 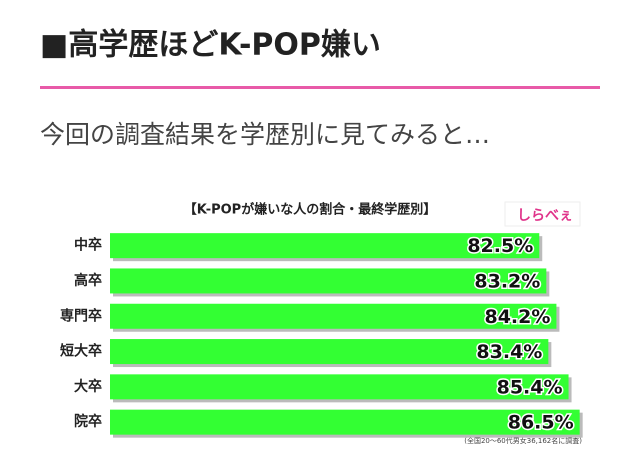 What do you see at coordinates (310, 210) in the screenshot?
I see `chart-title: 【K-POPが嫌いな人の割合・最終学歴別】` at bounding box center [310, 210].